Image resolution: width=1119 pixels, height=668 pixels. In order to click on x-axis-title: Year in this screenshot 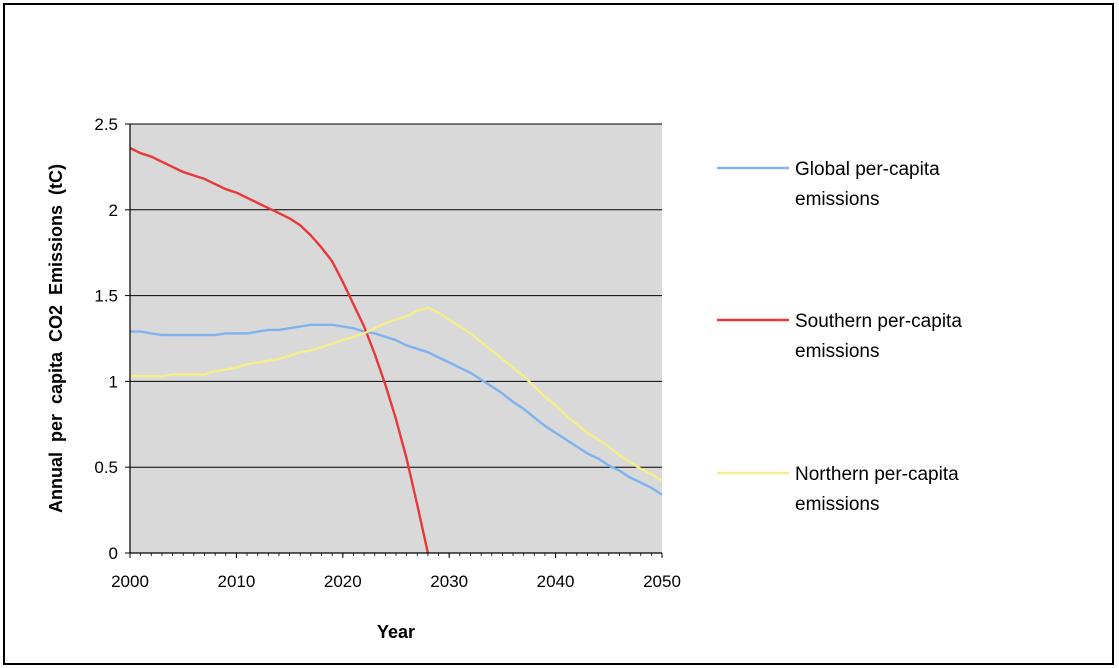, I will do `click(396, 632)`.